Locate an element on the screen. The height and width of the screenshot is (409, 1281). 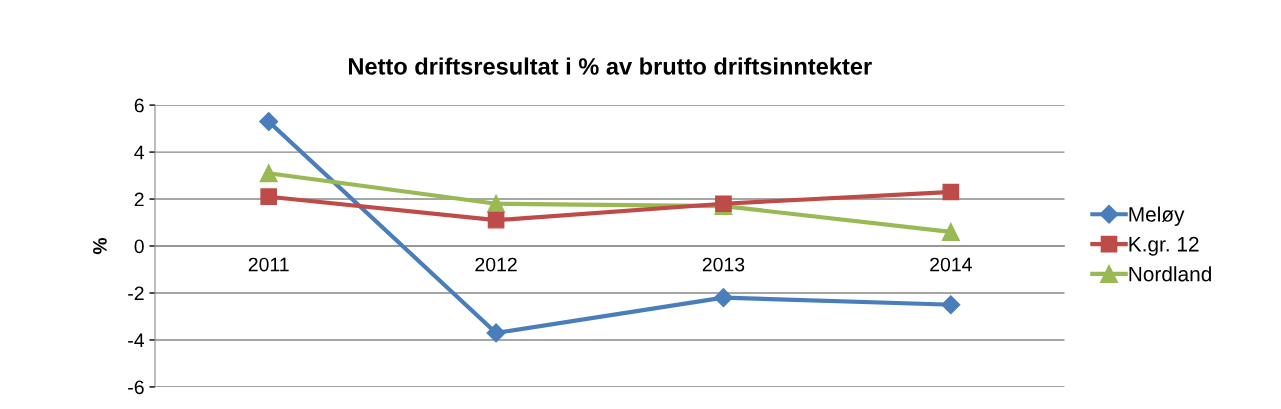
x-tick-label: 2011 is located at coordinates (268, 264).